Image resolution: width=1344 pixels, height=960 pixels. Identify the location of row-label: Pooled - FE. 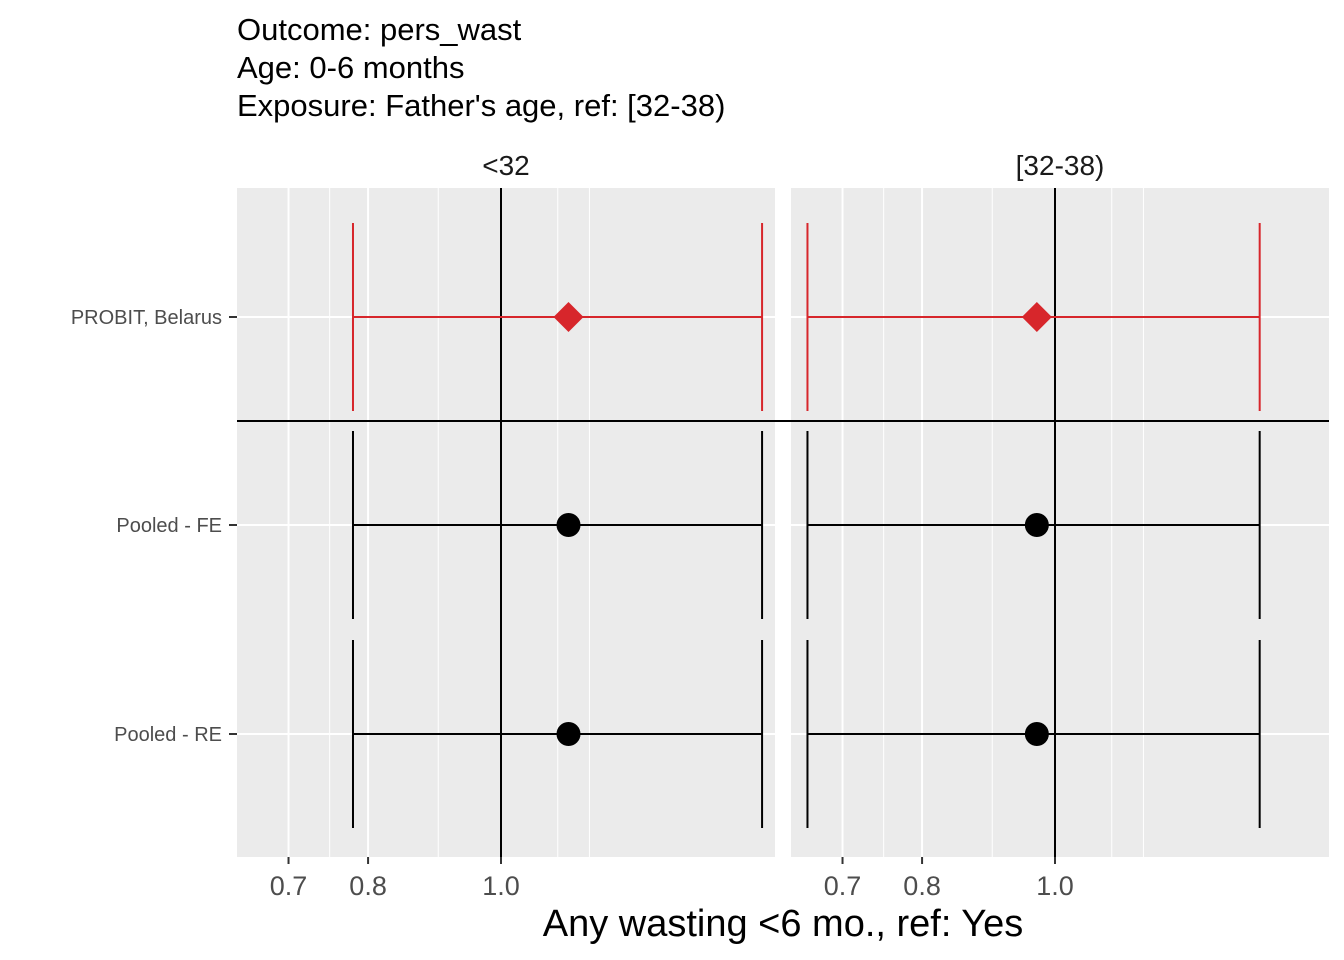
(169, 526).